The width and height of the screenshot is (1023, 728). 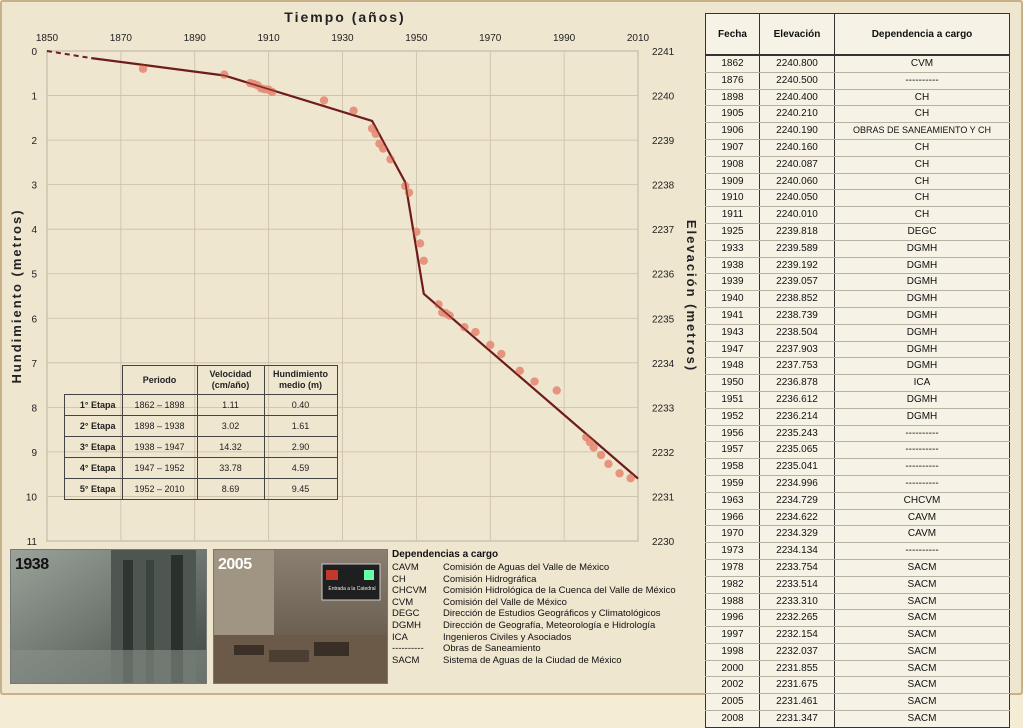 What do you see at coordinates (159, 447) in the screenshot?
I see `stage-period: 1938 – 1947` at bounding box center [159, 447].